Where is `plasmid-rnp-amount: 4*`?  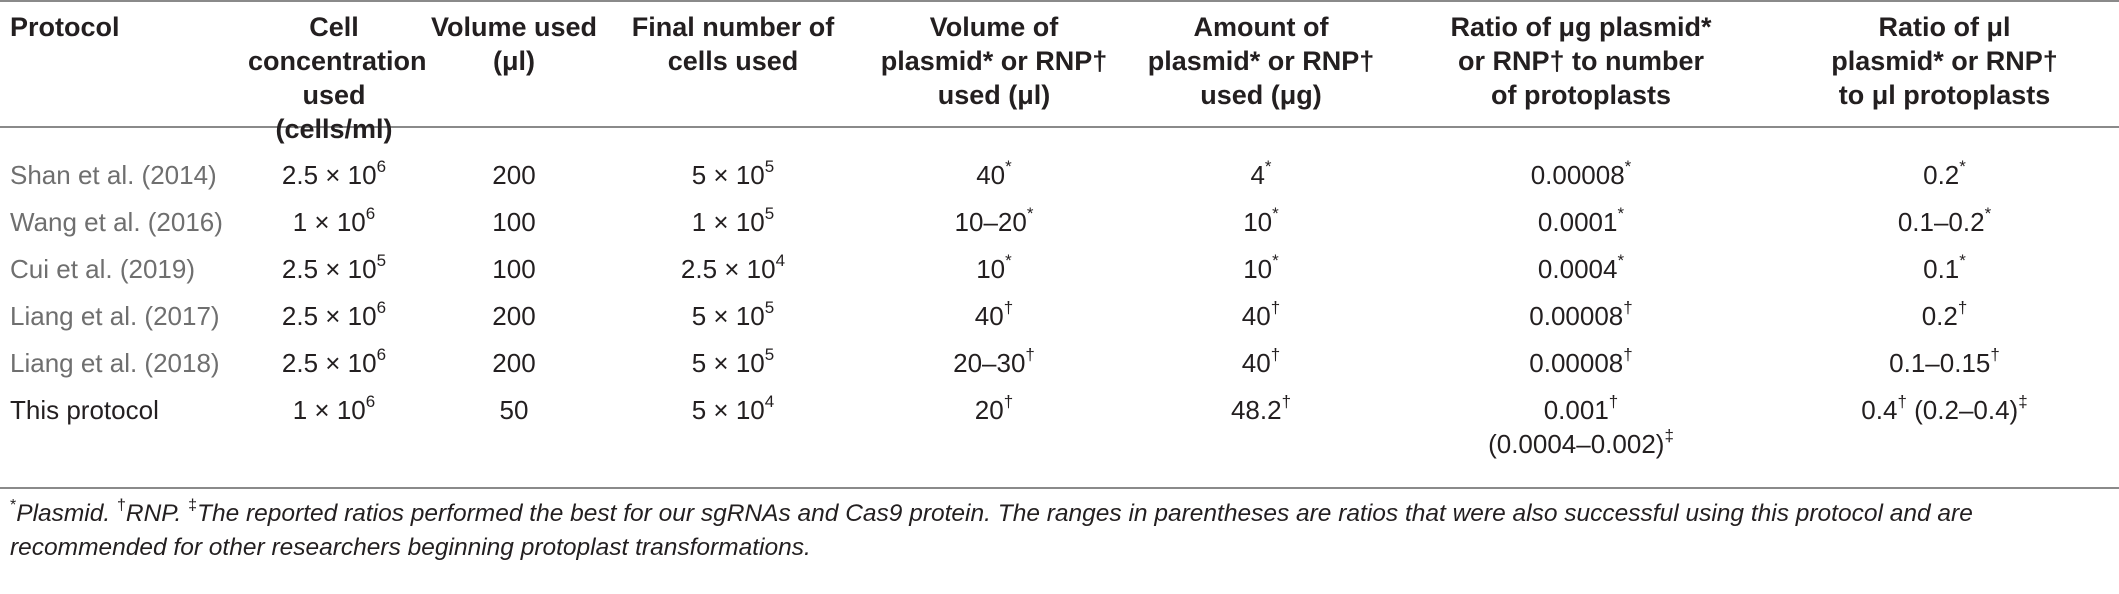 plasmid-rnp-amount: 4* is located at coordinates (1261, 173).